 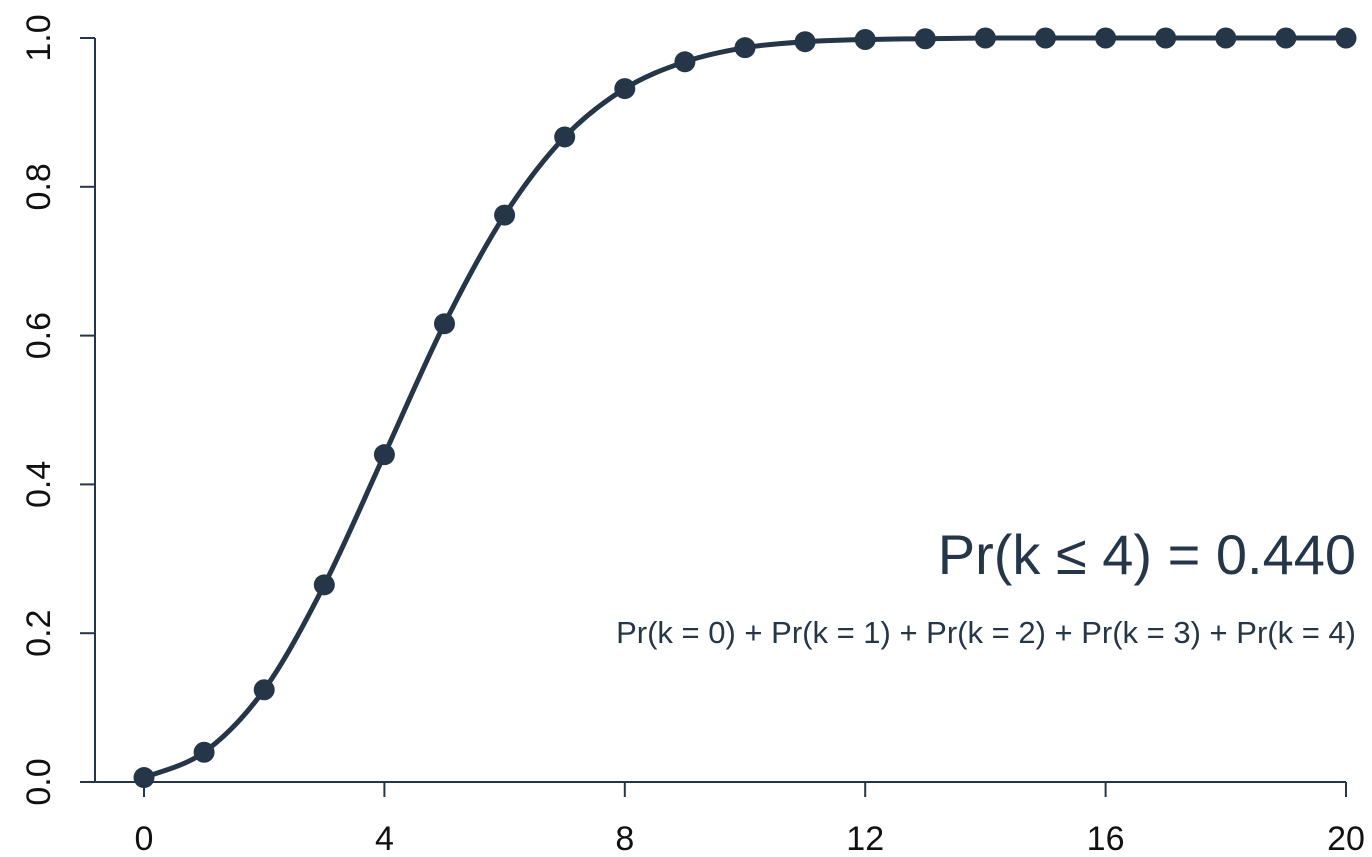 I want to click on y-tick-label: 0.0, so click(x=39, y=781).